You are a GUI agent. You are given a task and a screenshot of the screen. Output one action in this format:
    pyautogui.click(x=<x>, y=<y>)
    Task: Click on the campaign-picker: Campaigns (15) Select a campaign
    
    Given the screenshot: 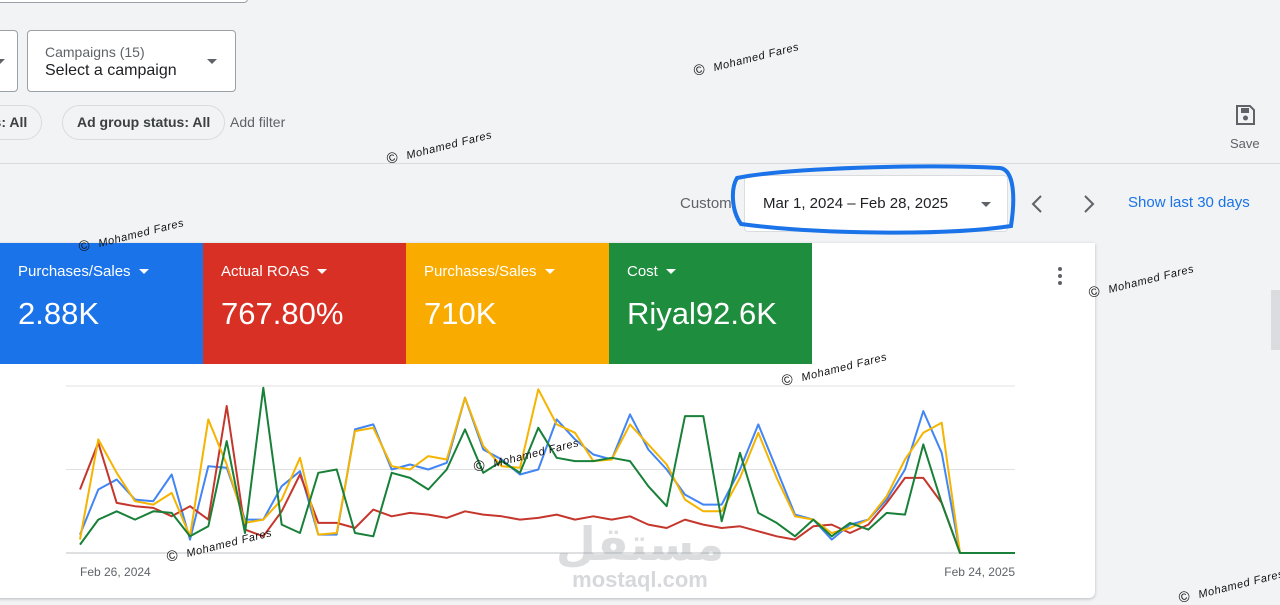 What is the action you would take?
    pyautogui.click(x=131, y=61)
    